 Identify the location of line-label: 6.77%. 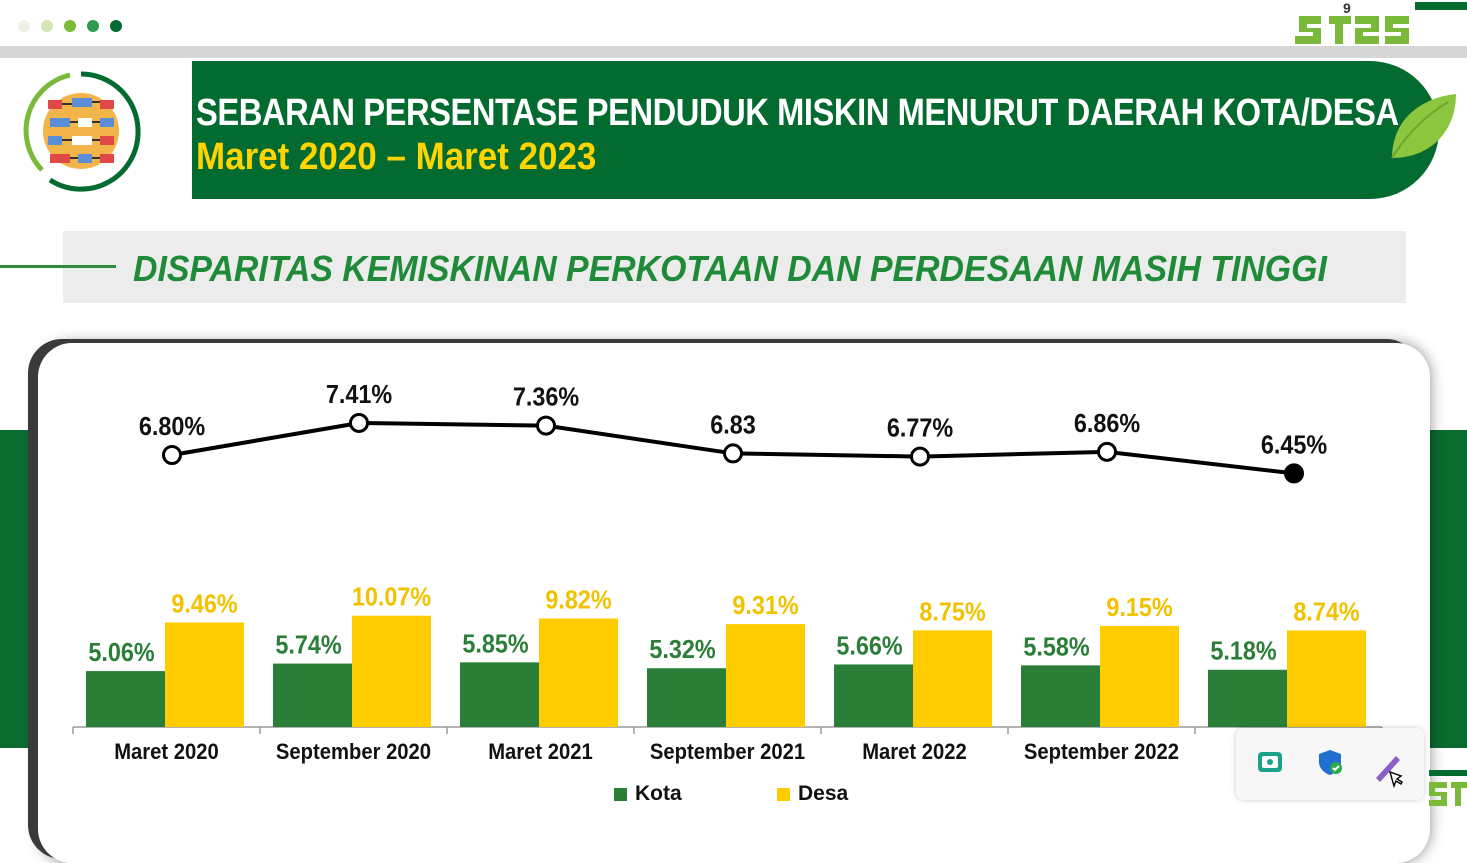
(920, 429).